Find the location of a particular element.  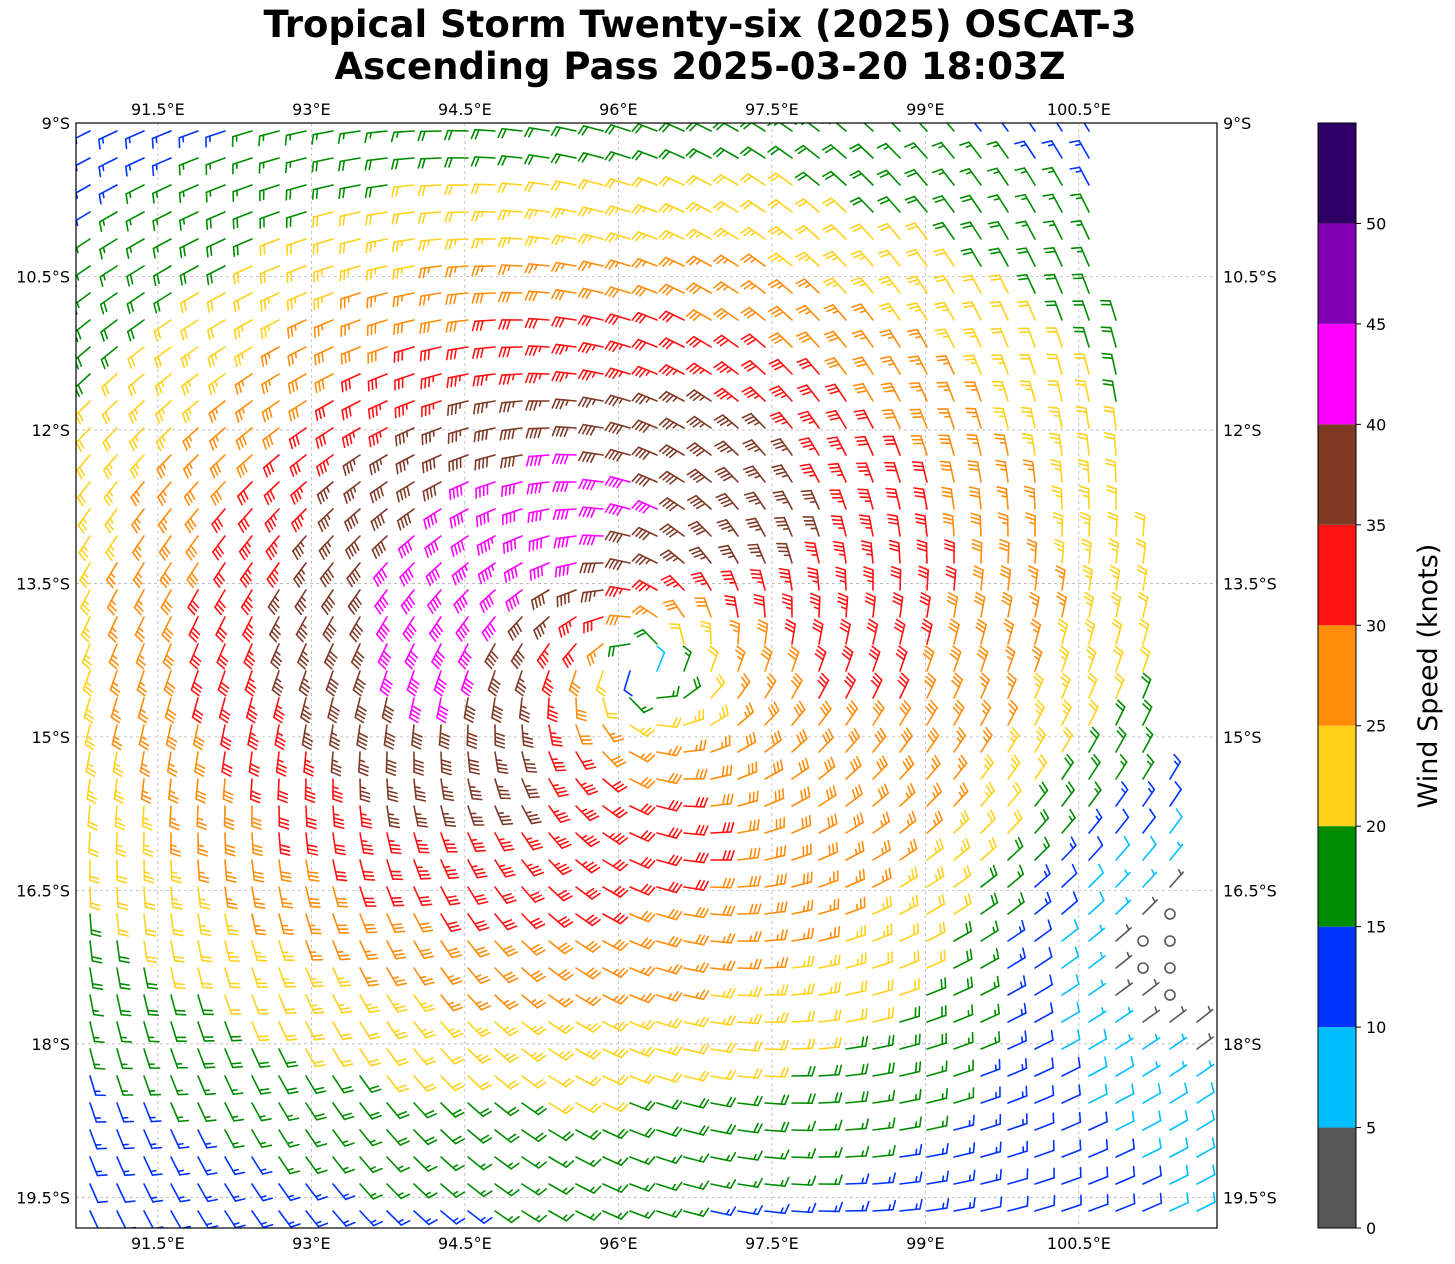

lat-tick-label-right: 12°S is located at coordinates (1242, 430).